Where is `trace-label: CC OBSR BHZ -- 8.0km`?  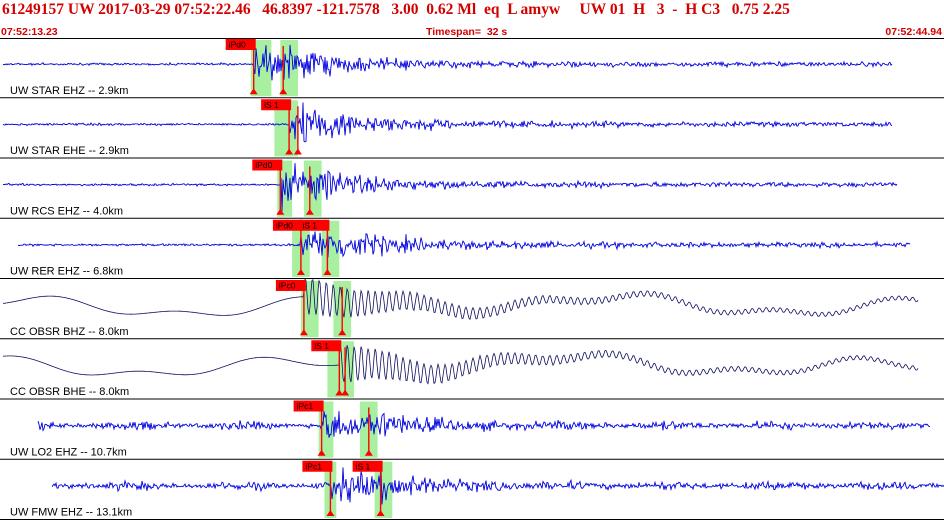 trace-label: CC OBSR BHZ -- 8.0km is located at coordinates (69, 332).